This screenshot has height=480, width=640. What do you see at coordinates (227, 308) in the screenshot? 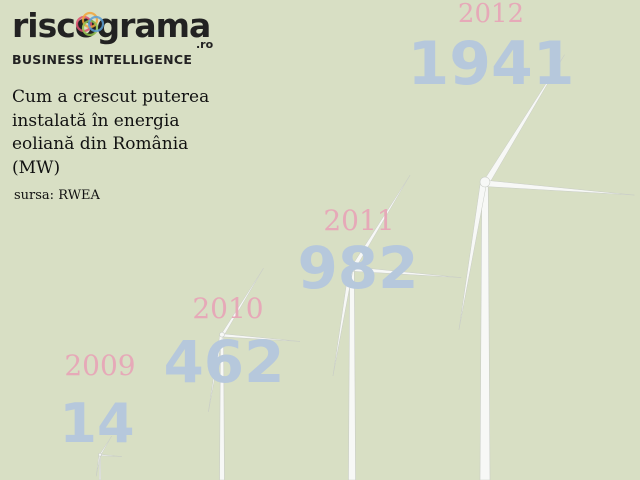
I see `year-label-2010: 2010` at bounding box center [227, 308].